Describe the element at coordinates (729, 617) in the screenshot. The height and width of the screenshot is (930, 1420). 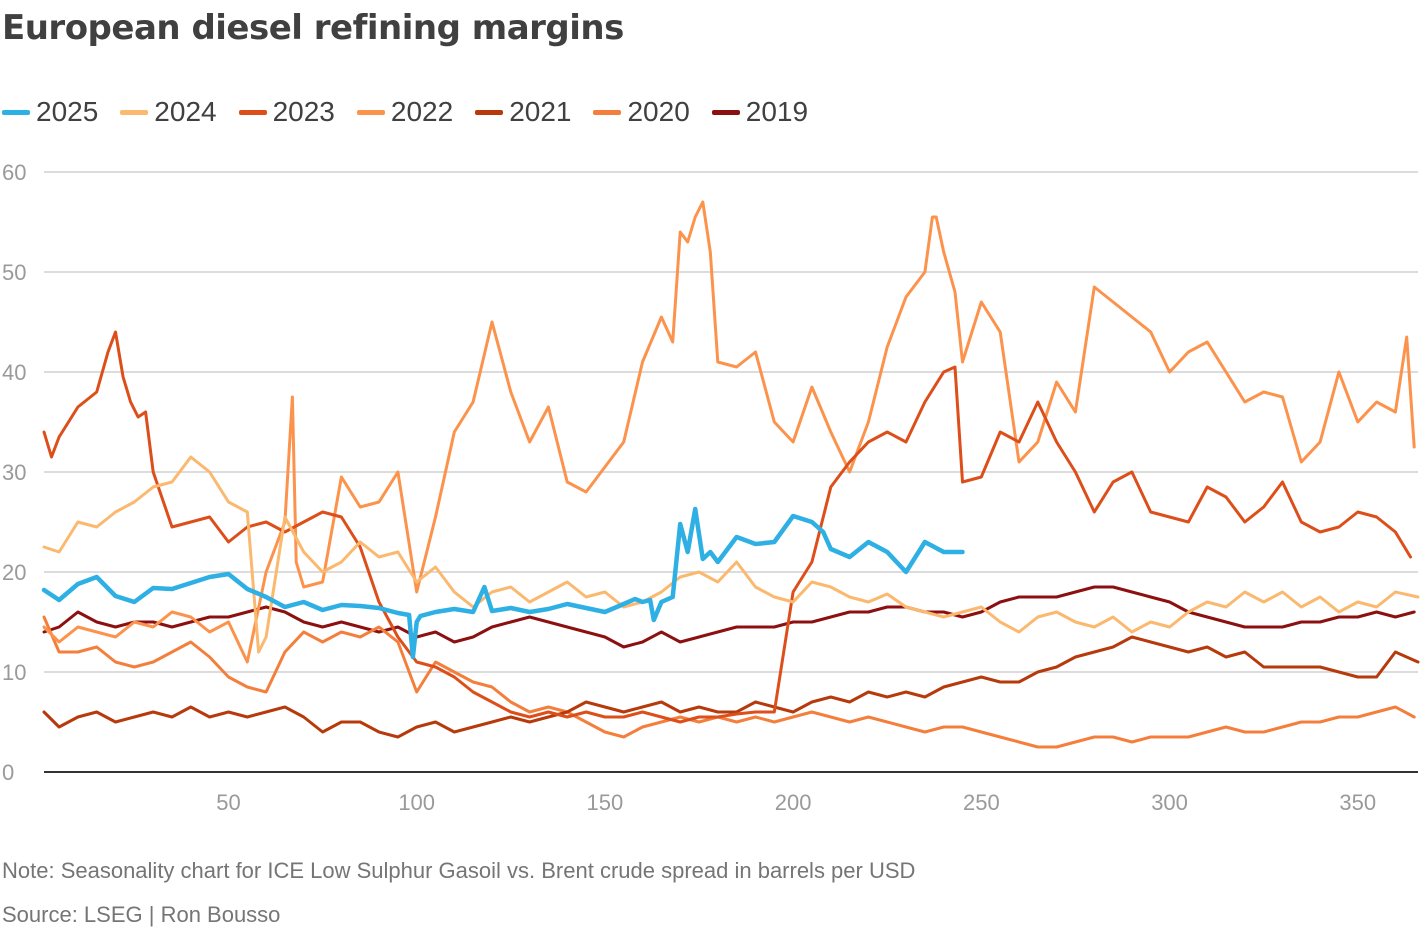
I see `series-line-2019` at that location.